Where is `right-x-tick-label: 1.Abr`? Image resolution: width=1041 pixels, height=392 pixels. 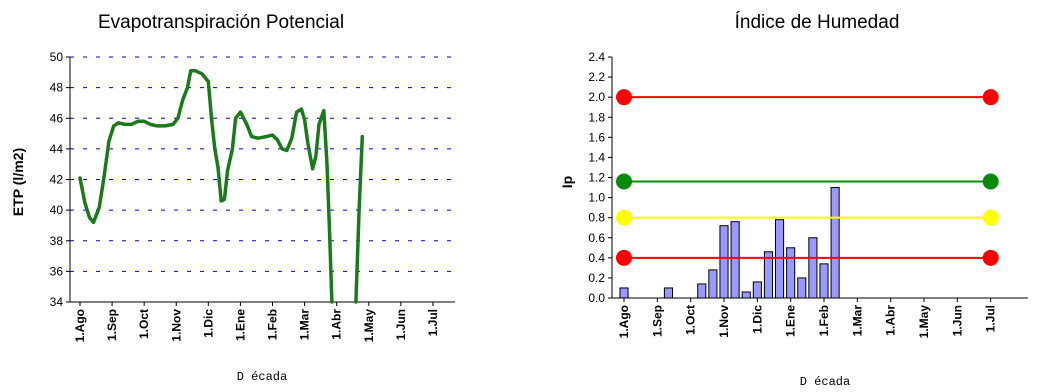
right-x-tick-label: 1.Abr is located at coordinates (891, 320).